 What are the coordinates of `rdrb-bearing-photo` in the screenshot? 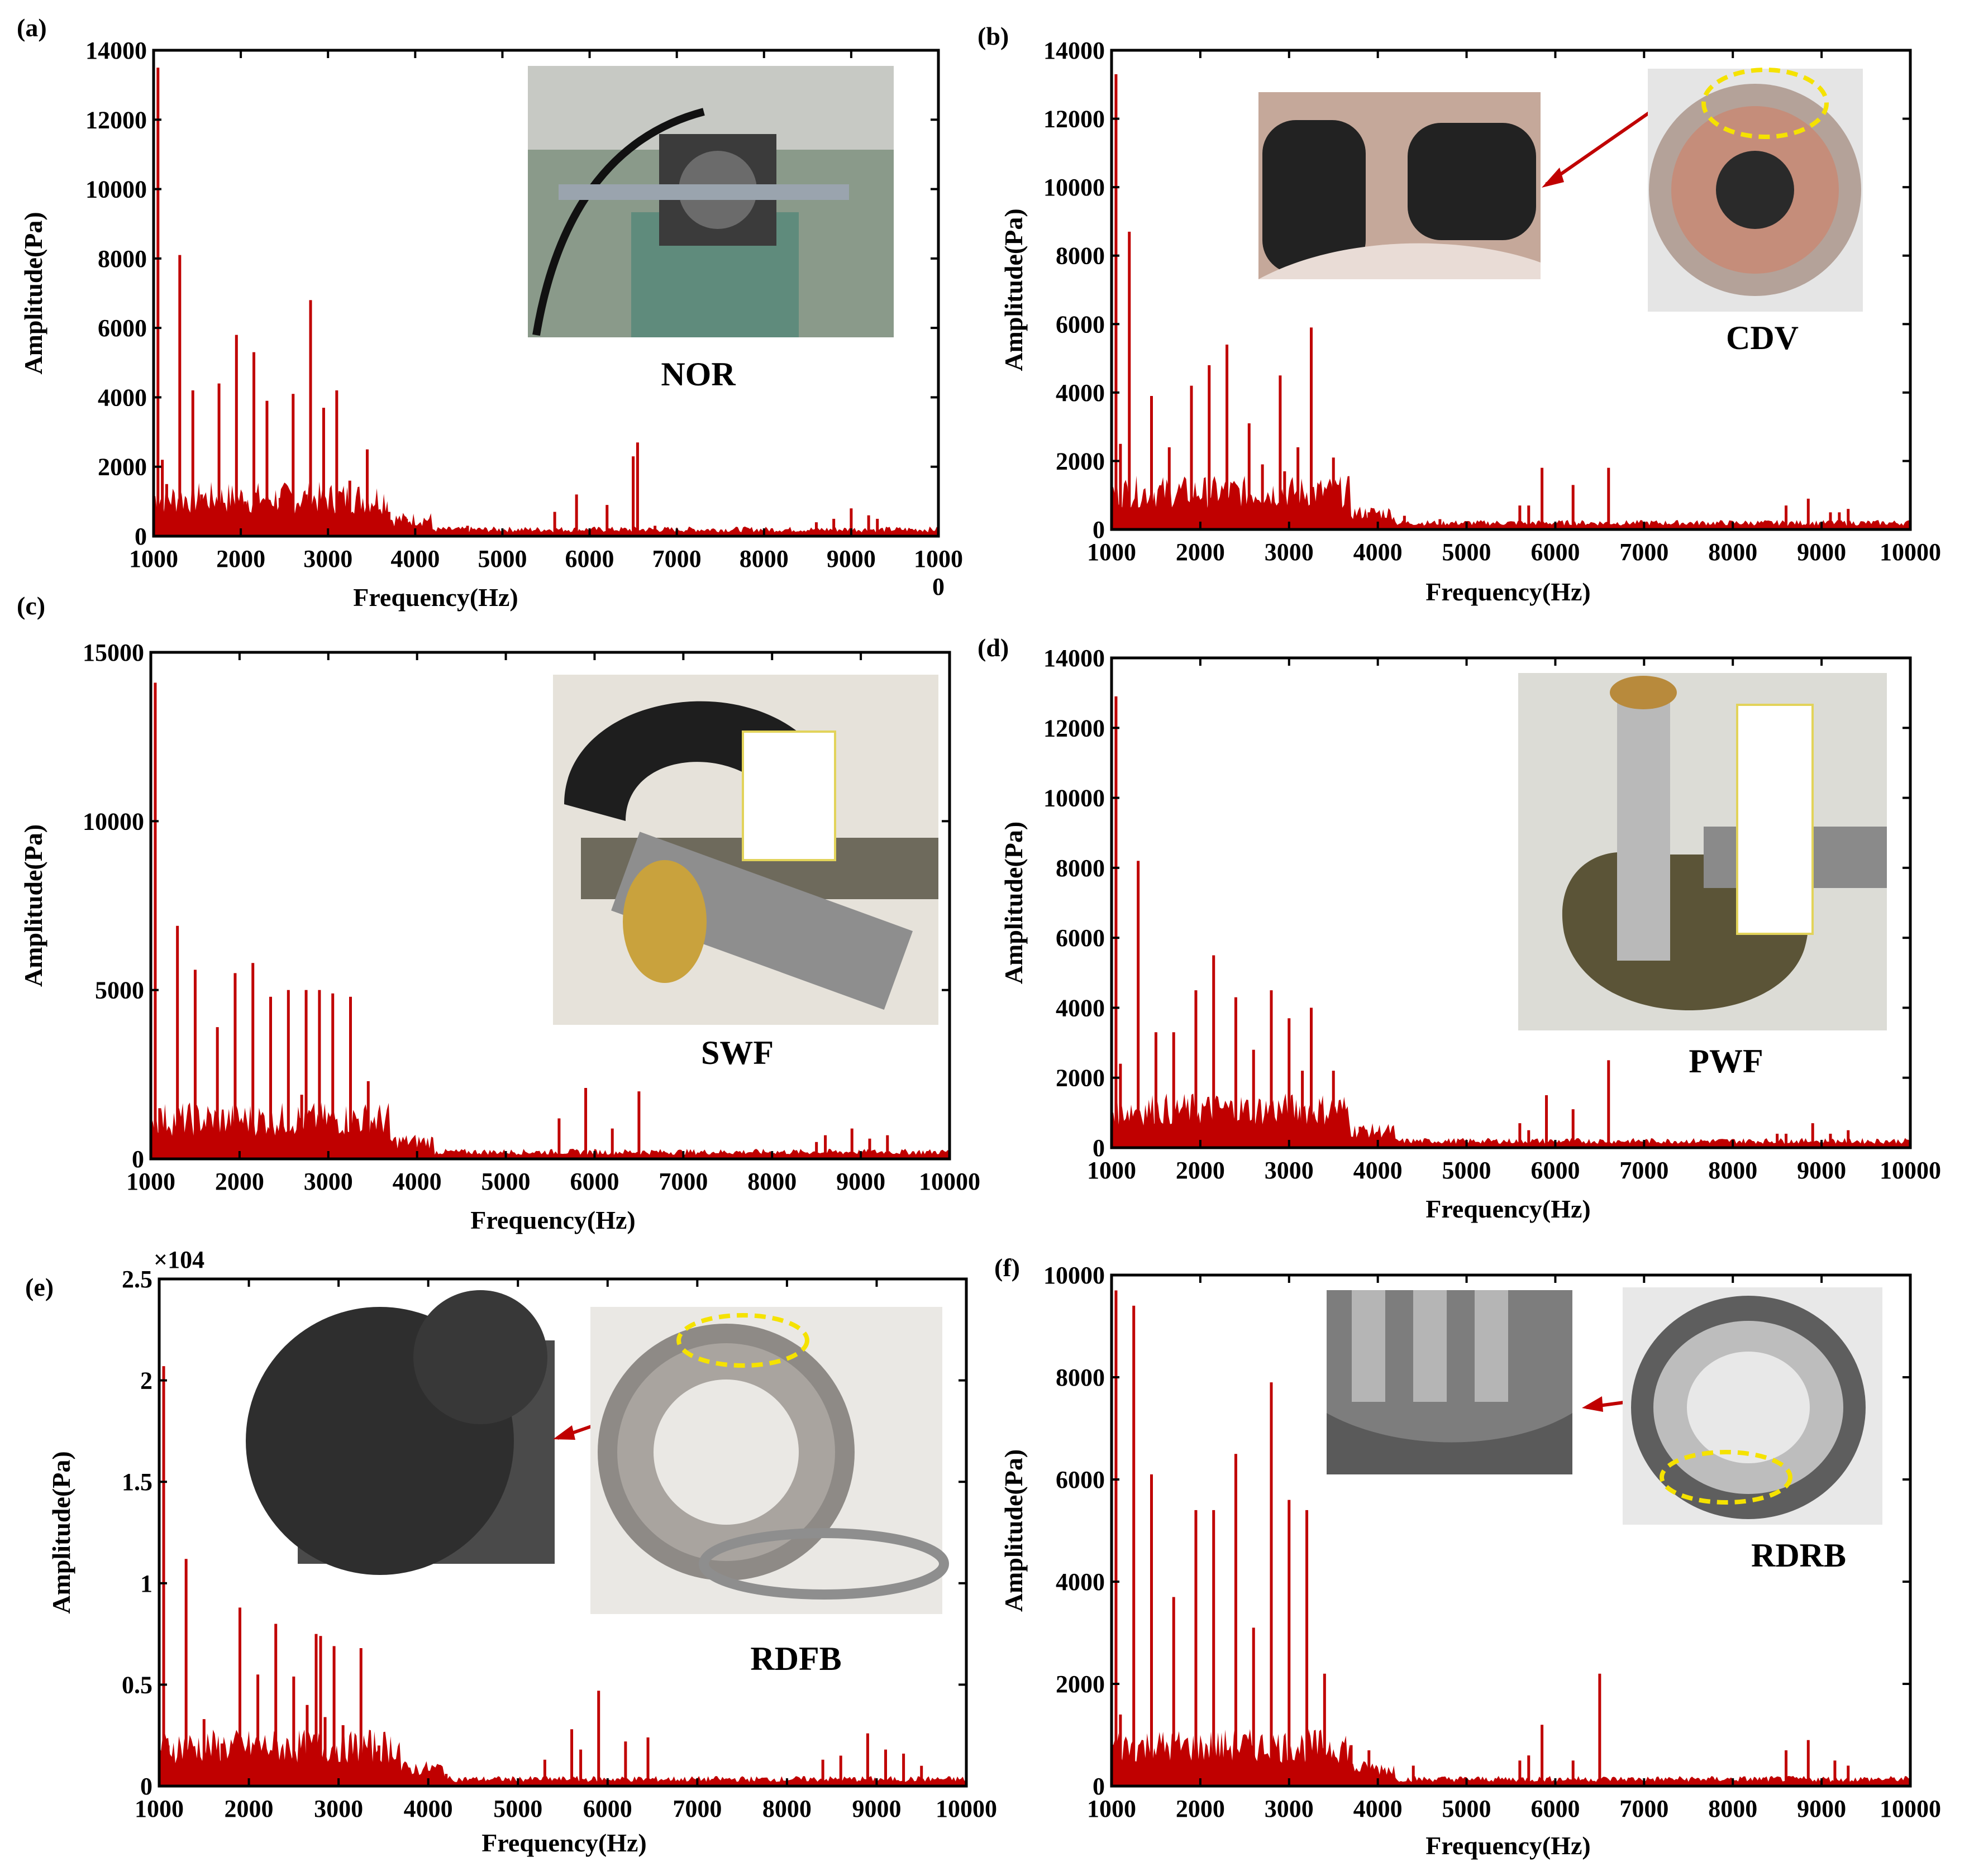 It's located at (1753, 1406).